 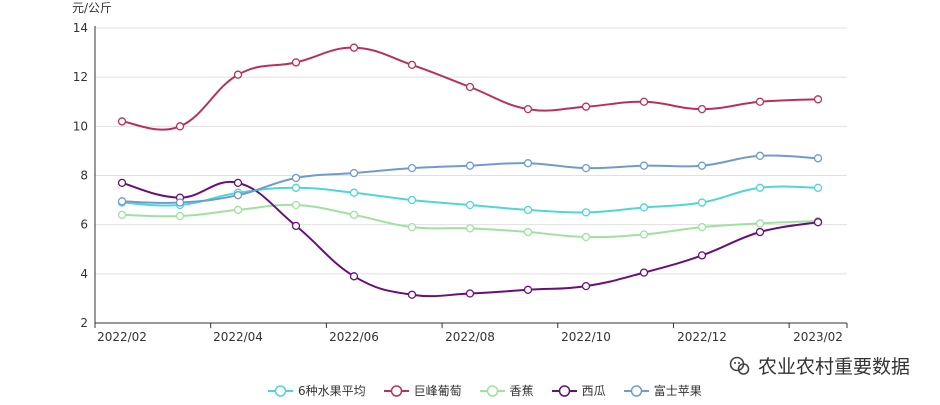 What do you see at coordinates (80, 126) in the screenshot?
I see `y-tick-label: 10` at bounding box center [80, 126].